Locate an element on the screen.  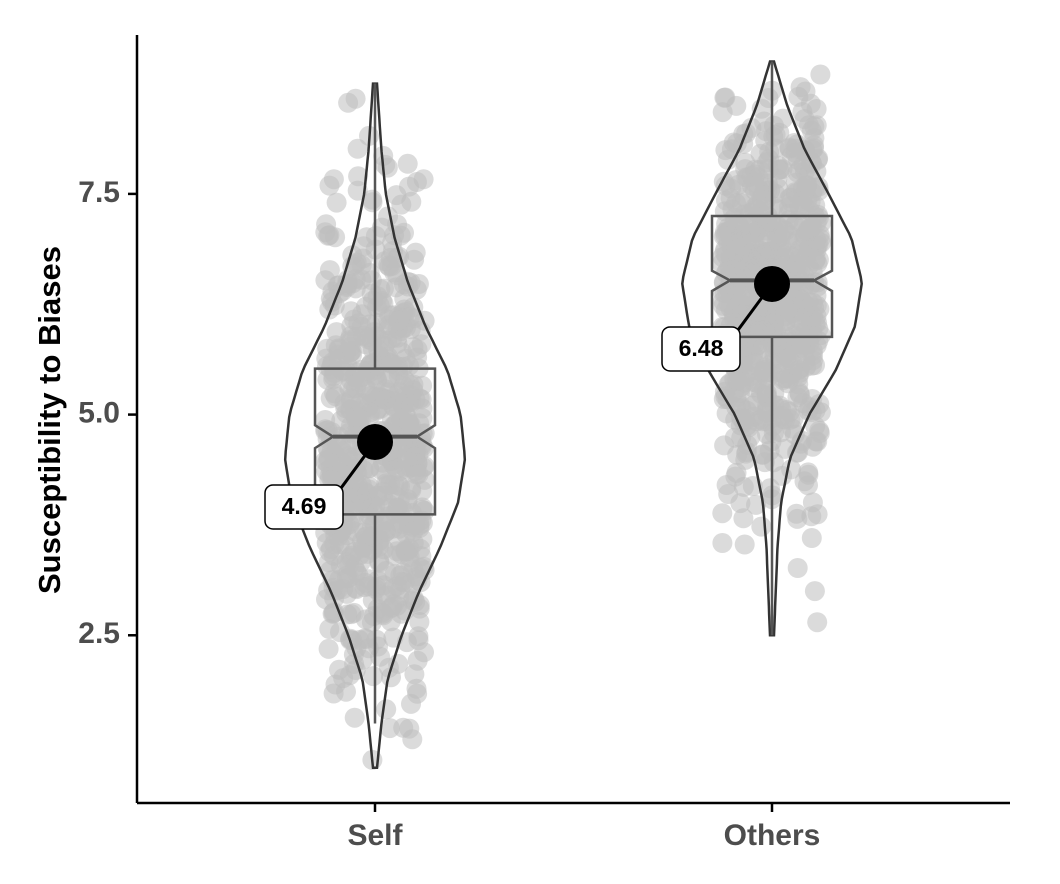
x-tick-label: Others is located at coordinates (772, 835).